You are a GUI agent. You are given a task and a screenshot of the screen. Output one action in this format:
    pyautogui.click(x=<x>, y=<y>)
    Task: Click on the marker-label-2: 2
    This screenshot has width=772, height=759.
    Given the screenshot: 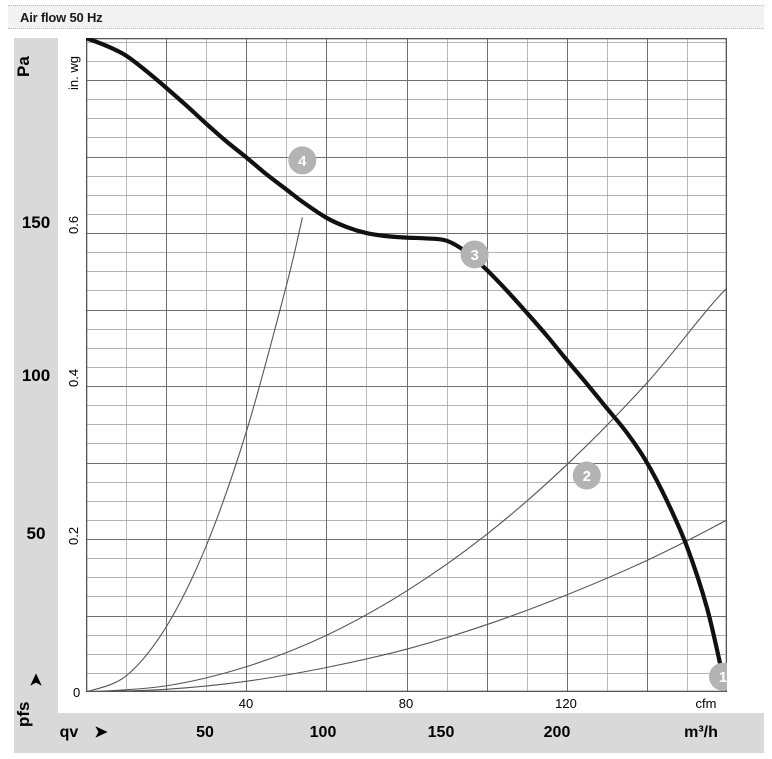 What is the action you would take?
    pyautogui.click(x=587, y=476)
    